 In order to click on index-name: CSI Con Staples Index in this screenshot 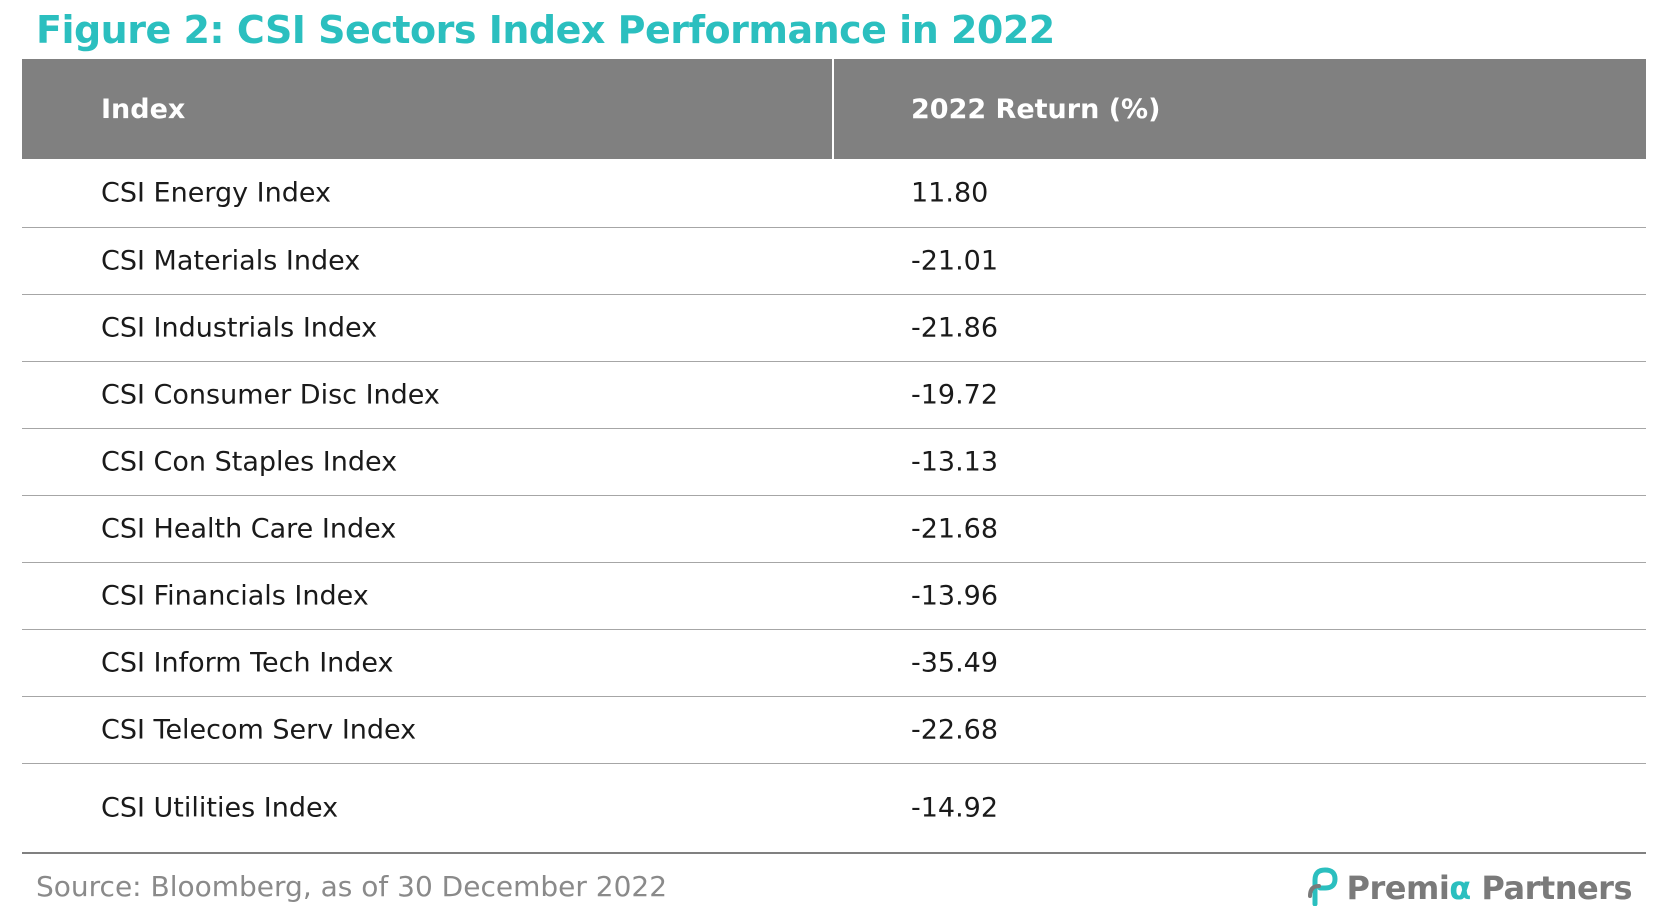, I will do `click(249, 462)`.